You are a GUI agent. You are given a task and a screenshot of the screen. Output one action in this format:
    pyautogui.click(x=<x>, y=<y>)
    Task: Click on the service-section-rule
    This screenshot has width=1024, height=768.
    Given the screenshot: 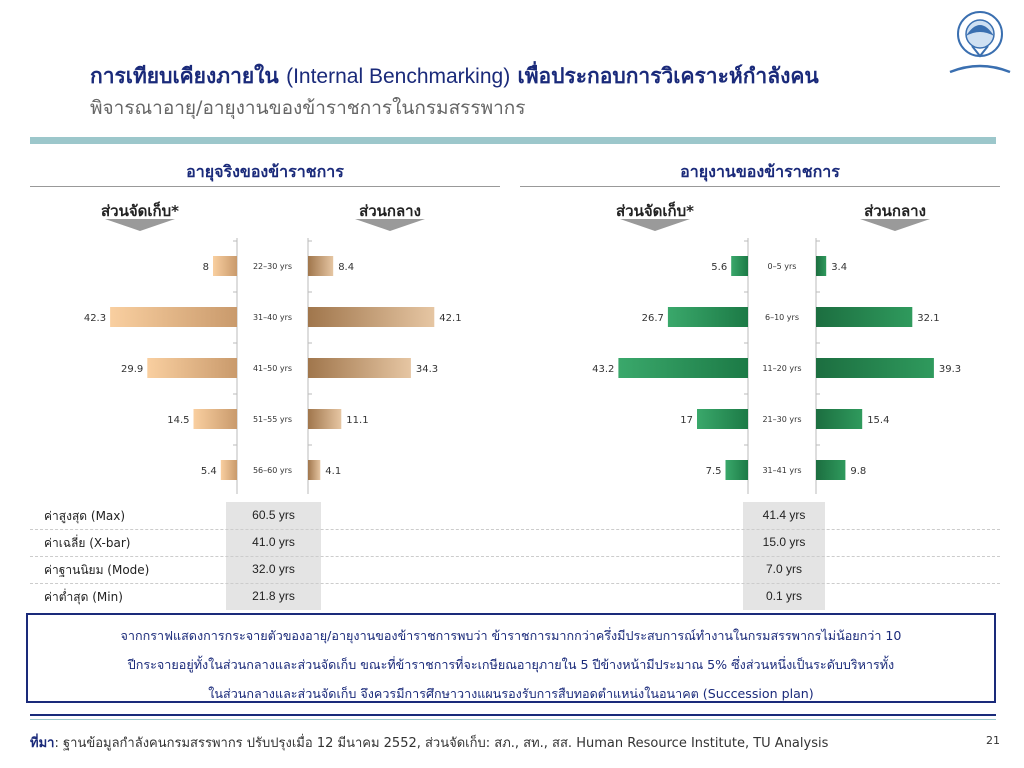 What is the action you would take?
    pyautogui.click(x=760, y=186)
    